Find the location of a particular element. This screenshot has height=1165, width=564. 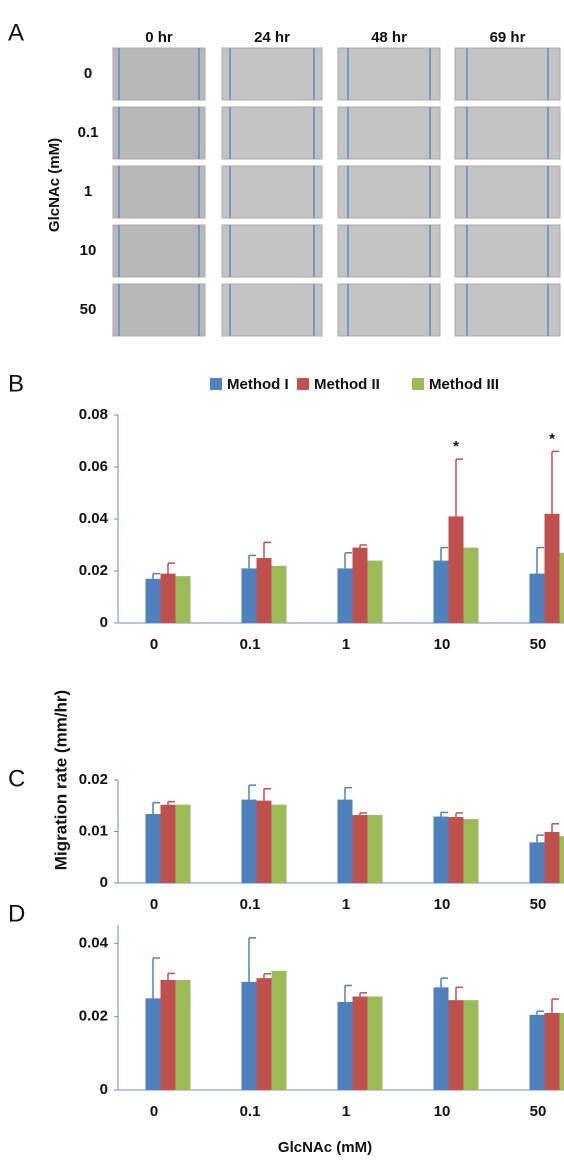

panel-label: A is located at coordinates (16, 32).